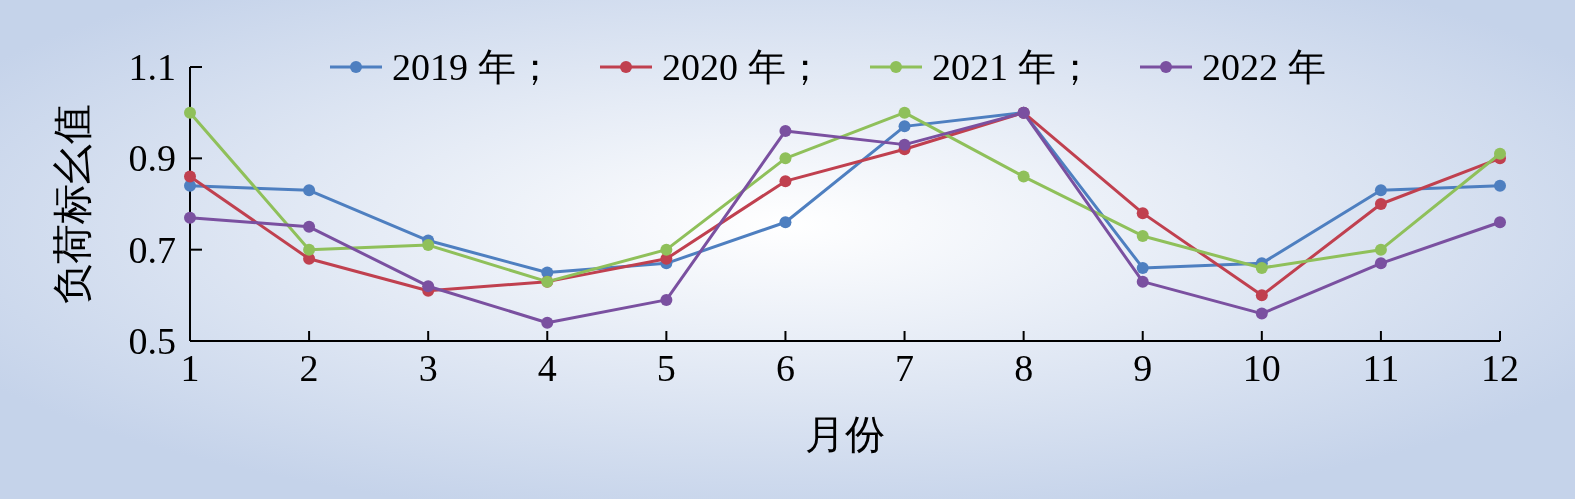 Image resolution: width=1575 pixels, height=499 pixels. What do you see at coordinates (1381, 368) in the screenshot?
I see `x-tick-label: 11` at bounding box center [1381, 368].